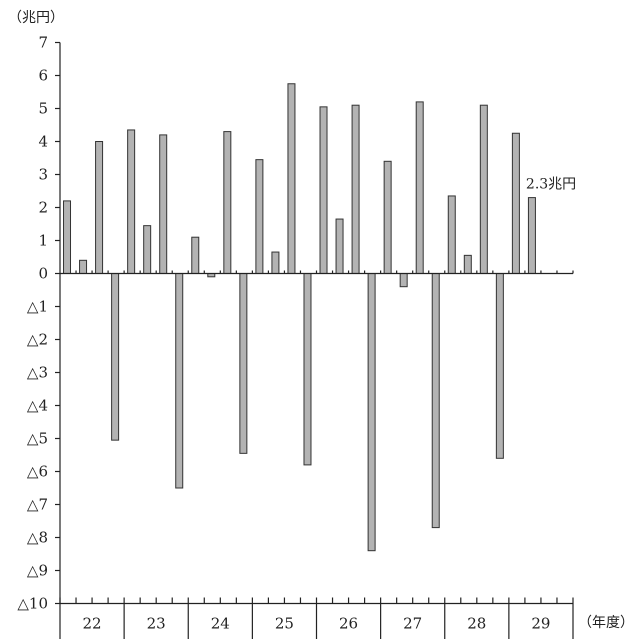 The height and width of the screenshot is (639, 642). Describe the element at coordinates (220, 624) in the screenshot. I see `x-category-label: 24` at that location.